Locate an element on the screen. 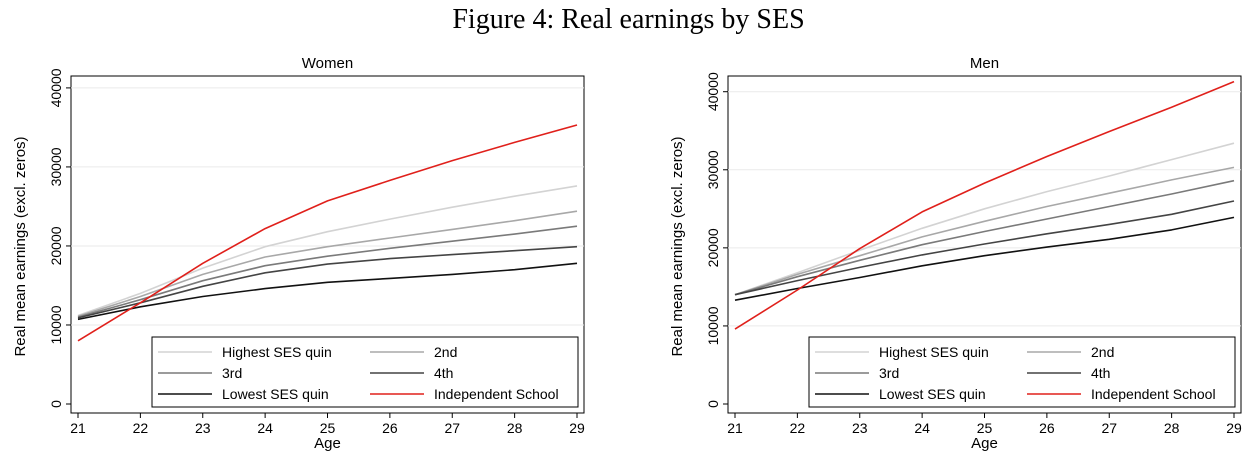 The width and height of the screenshot is (1257, 471). panel-title: Women is located at coordinates (327, 63).